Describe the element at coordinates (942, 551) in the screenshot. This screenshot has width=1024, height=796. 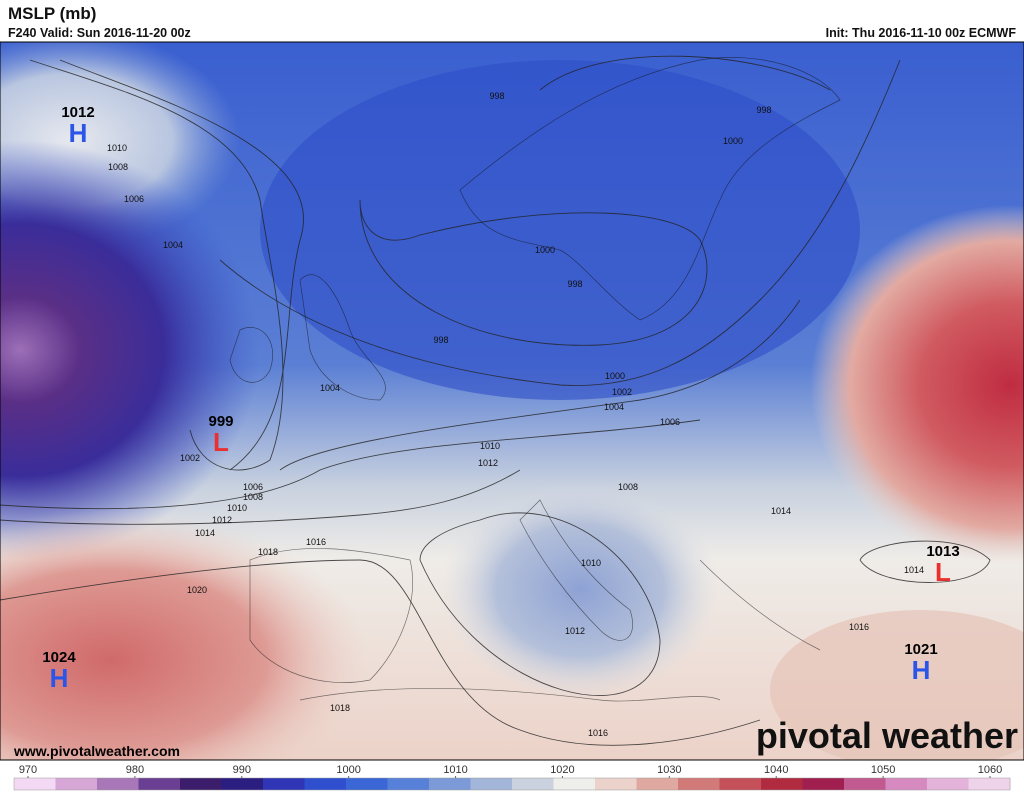
I see `center-value: 1013` at that location.